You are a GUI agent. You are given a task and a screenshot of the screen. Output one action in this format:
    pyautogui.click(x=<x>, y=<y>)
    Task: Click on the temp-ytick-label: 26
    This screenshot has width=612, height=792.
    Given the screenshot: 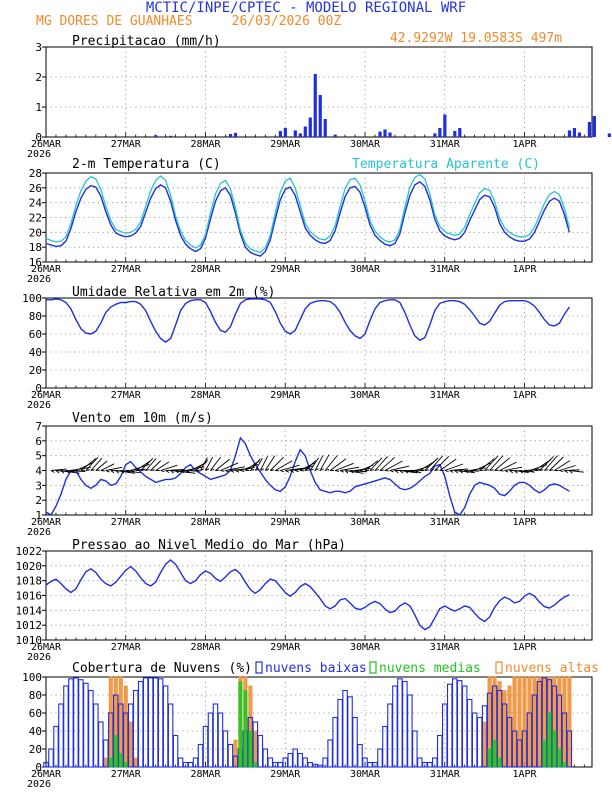 What is the action you would take?
    pyautogui.click(x=35, y=188)
    